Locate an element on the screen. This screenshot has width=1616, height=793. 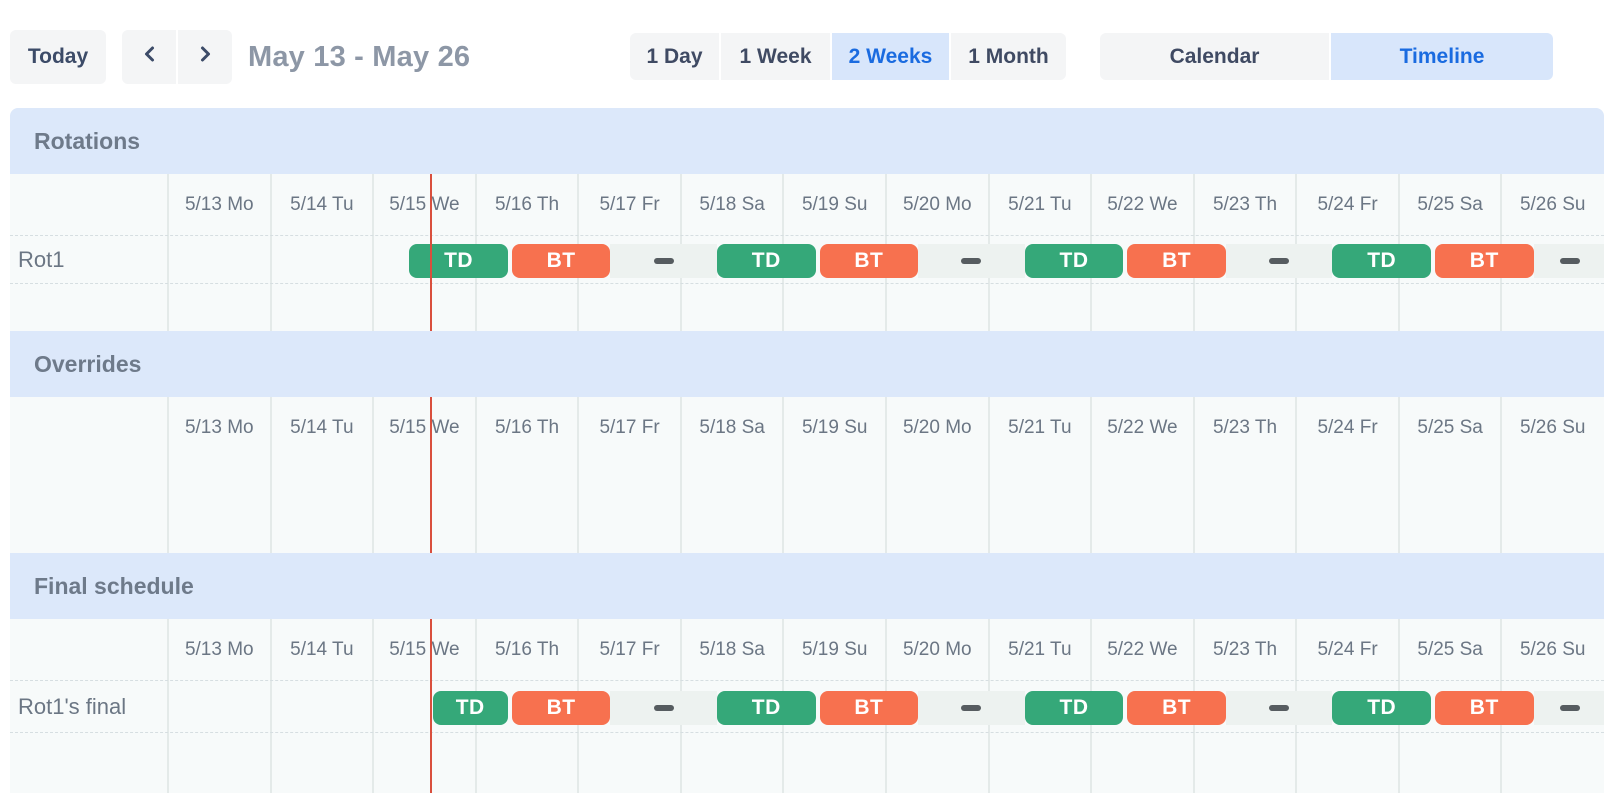
section-title: Rotations is located at coordinates (87, 140).